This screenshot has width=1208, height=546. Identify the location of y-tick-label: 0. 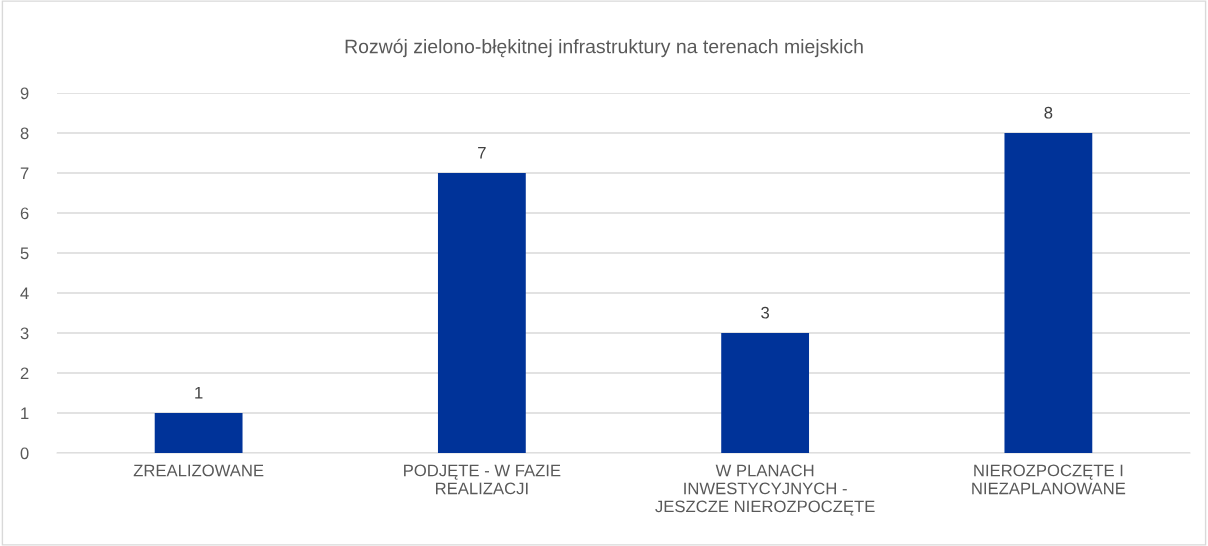
(24, 453).